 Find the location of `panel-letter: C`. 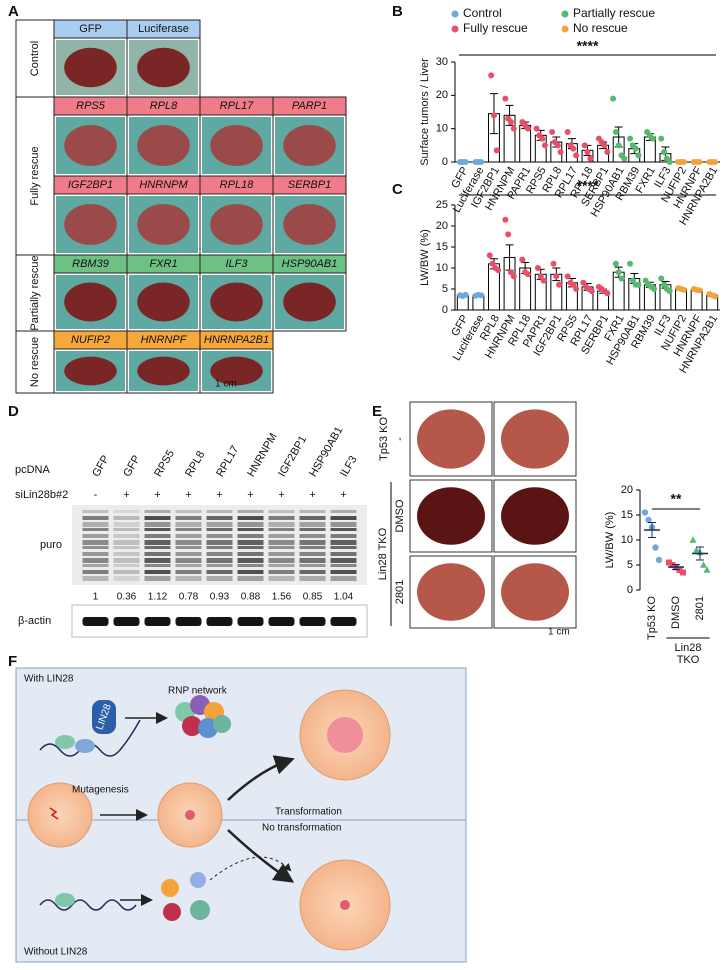

panel-letter: C is located at coordinates (397, 189).